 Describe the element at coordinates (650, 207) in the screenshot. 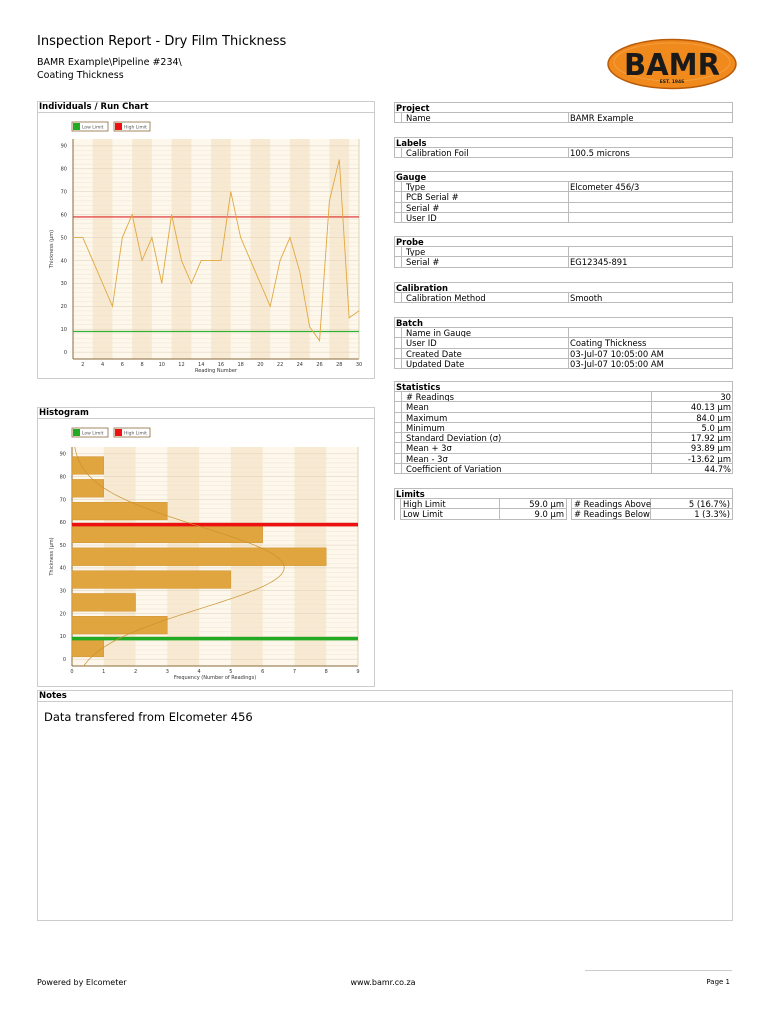

I see `row-value` at that location.